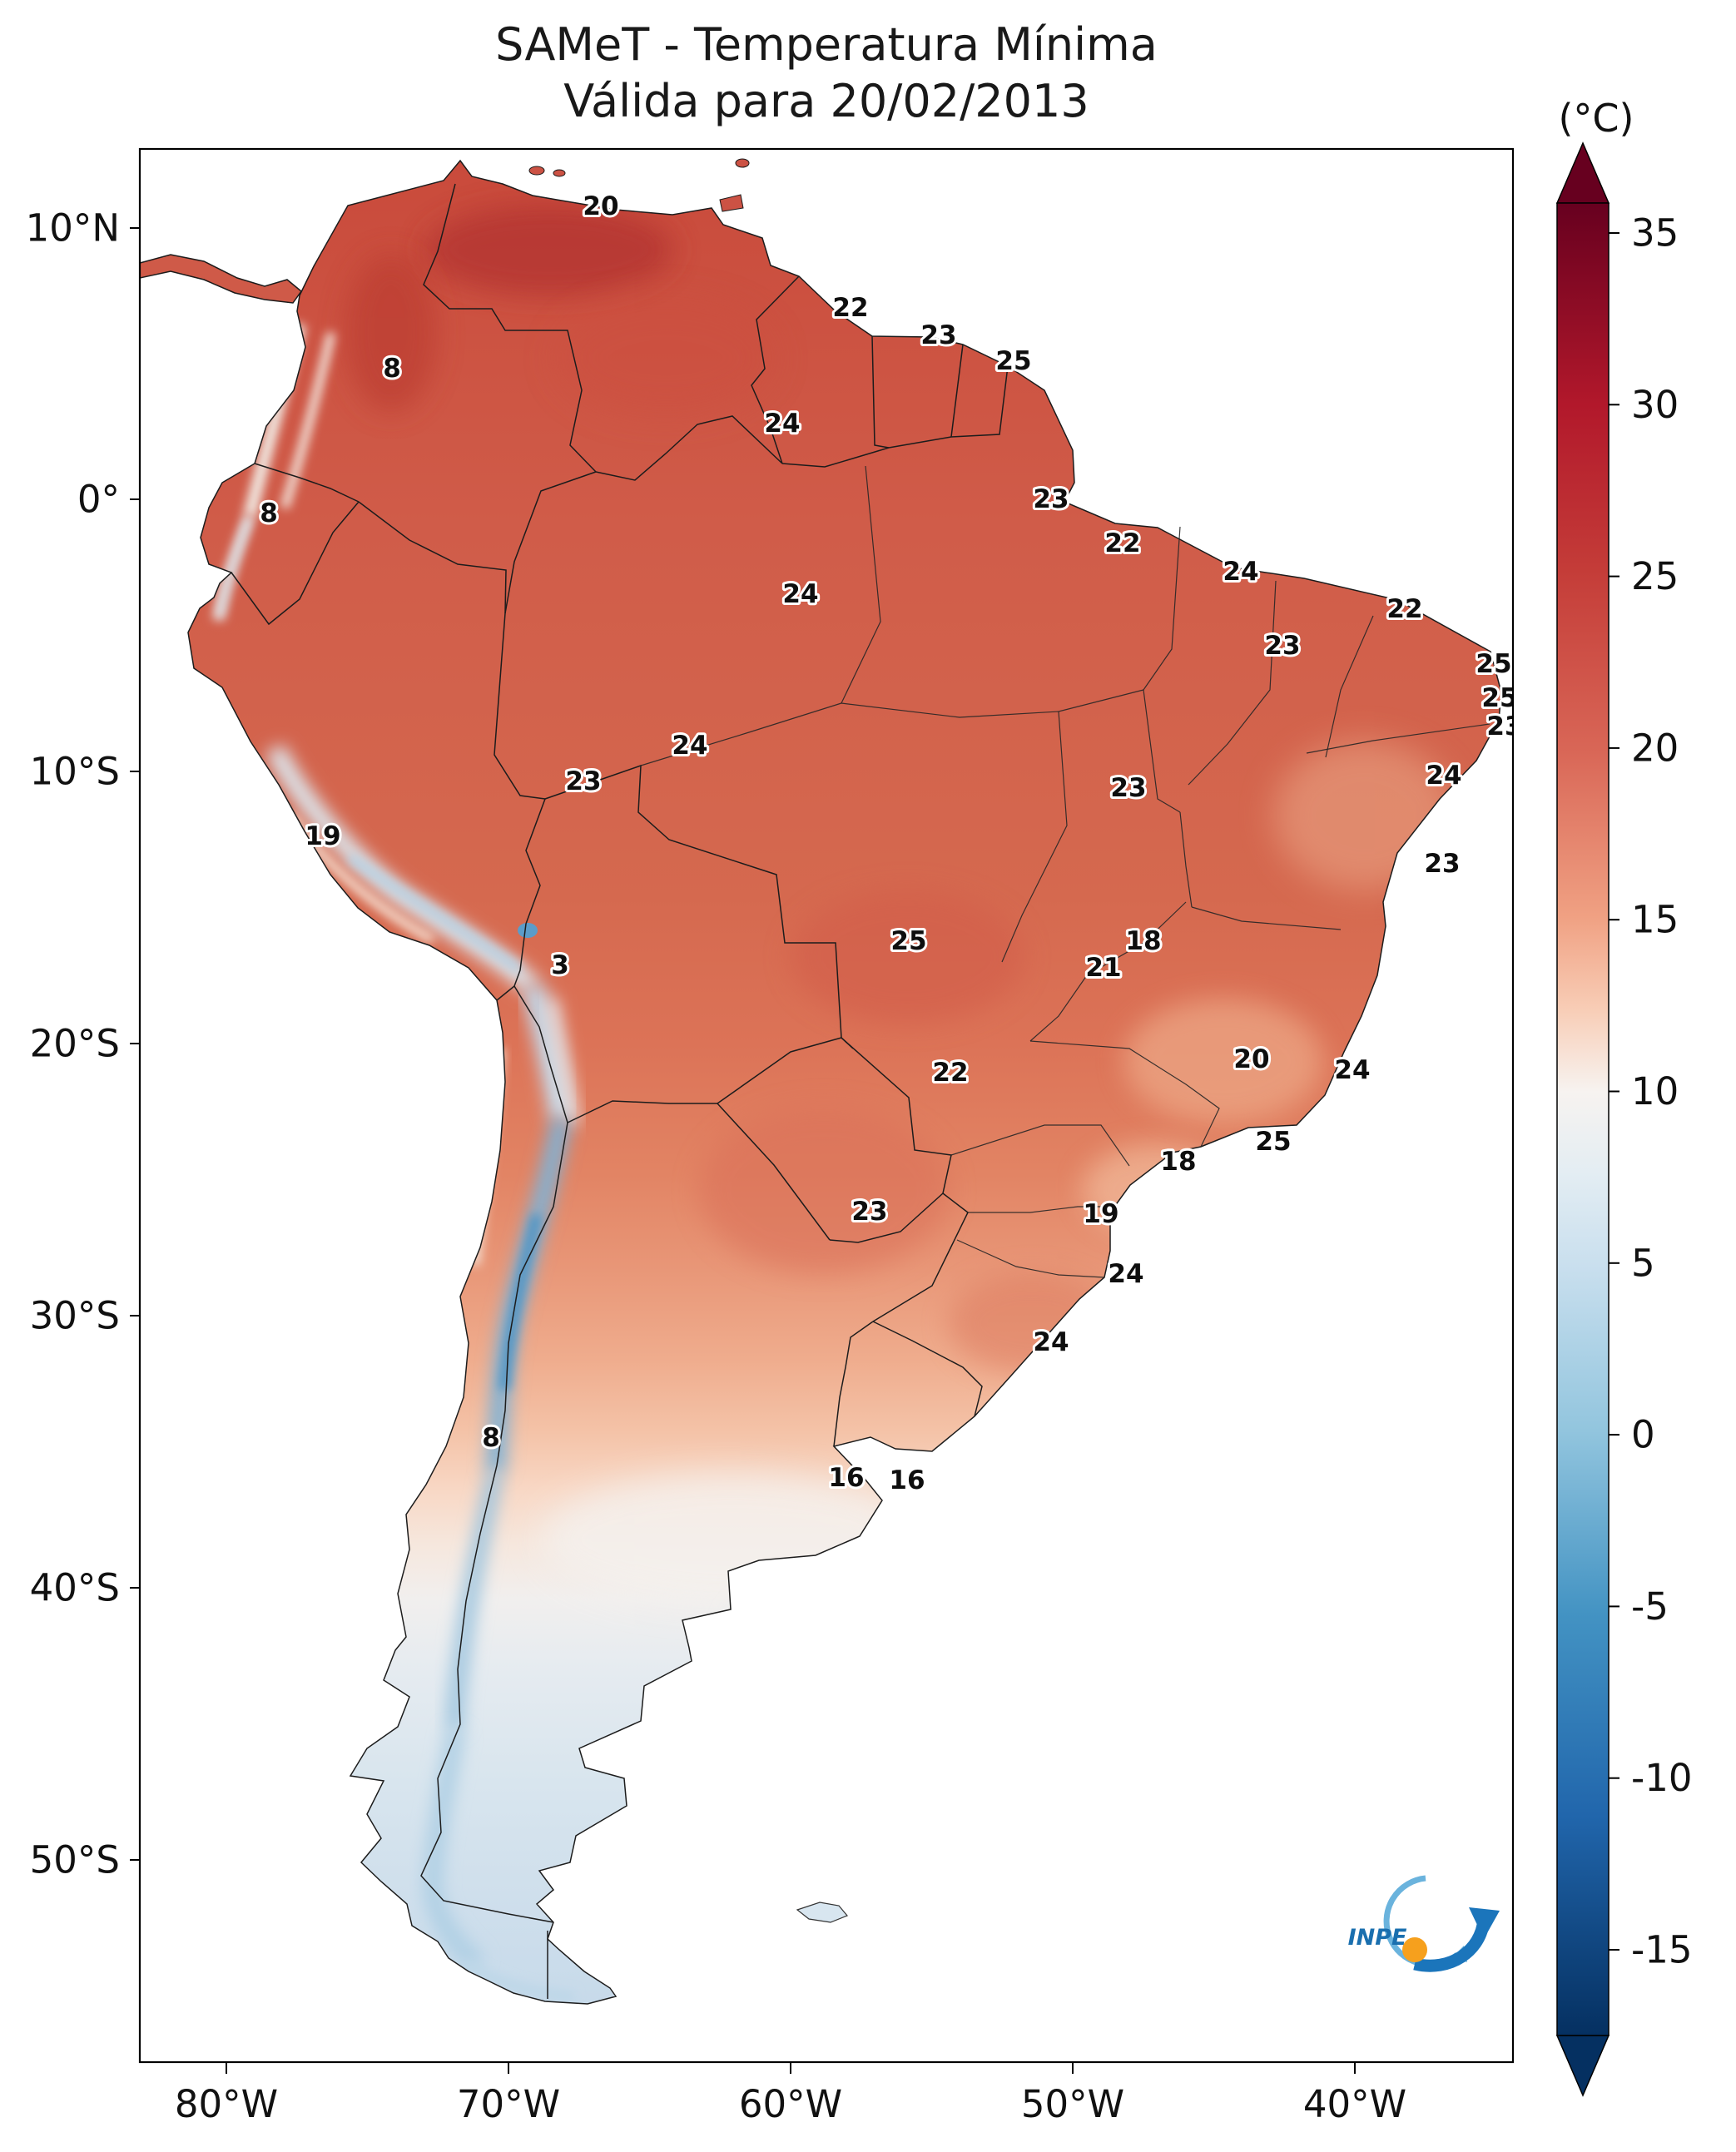 This screenshot has height=2152, width=1736. What do you see at coordinates (75, 1588) in the screenshot?
I see `y-tick-label: 40°S` at bounding box center [75, 1588].